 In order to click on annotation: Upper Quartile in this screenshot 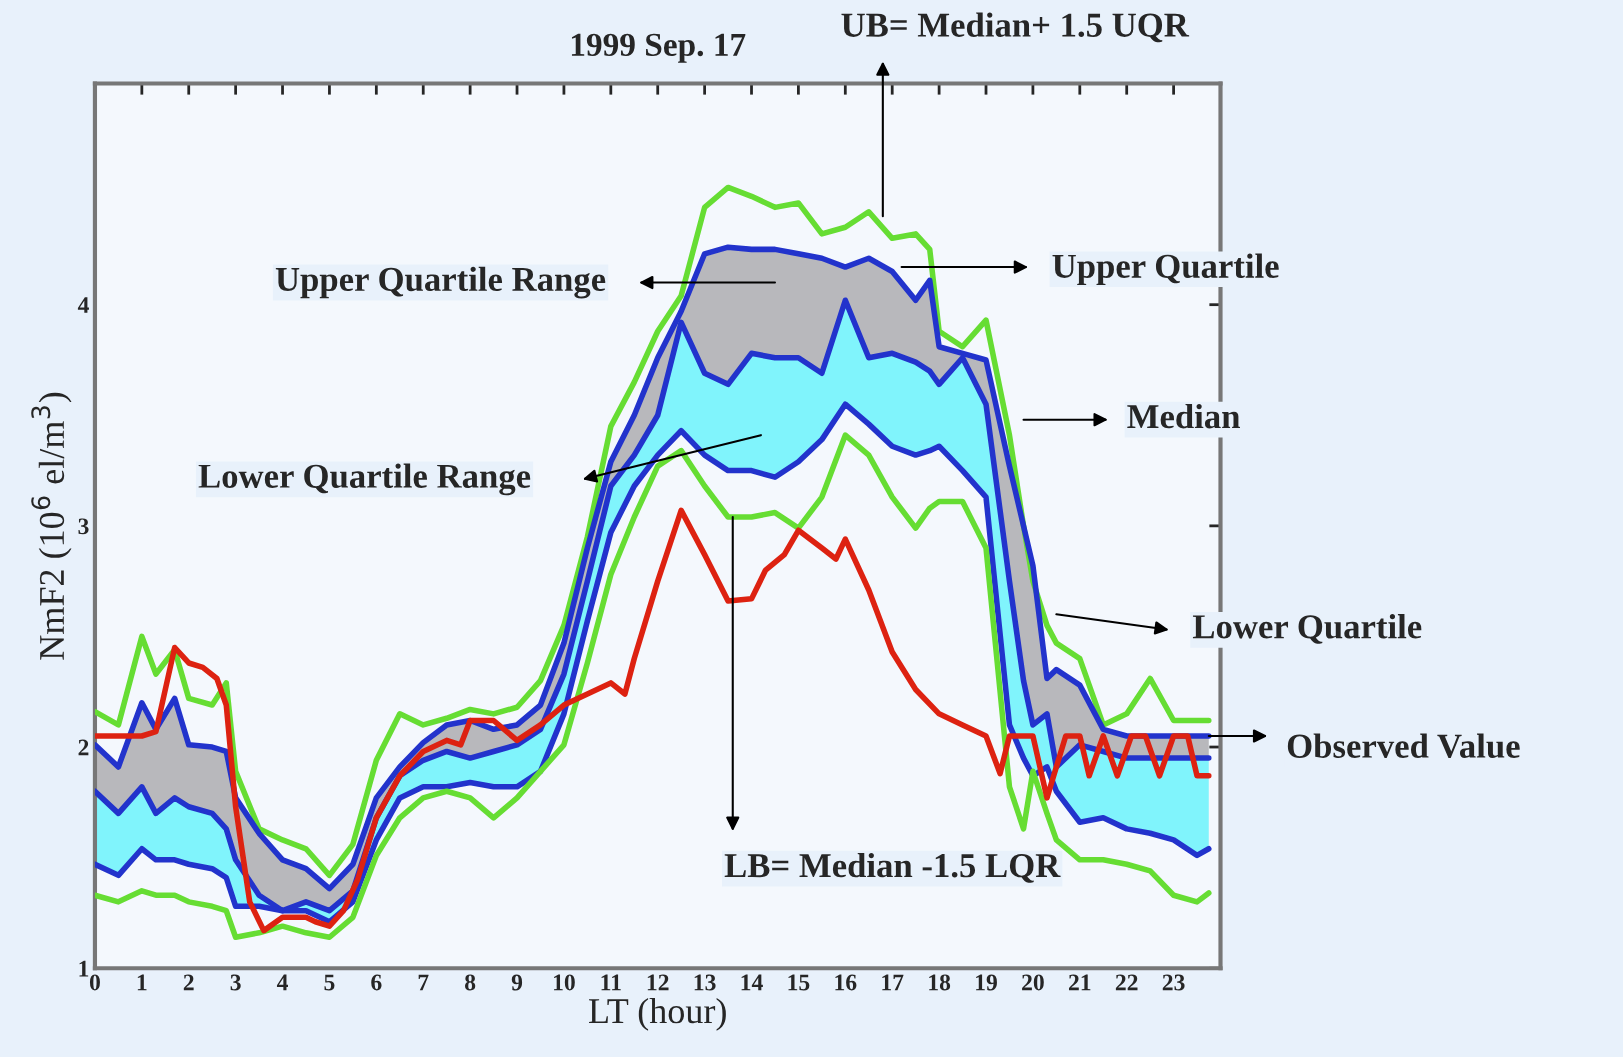, I will do `click(1165, 269)`.